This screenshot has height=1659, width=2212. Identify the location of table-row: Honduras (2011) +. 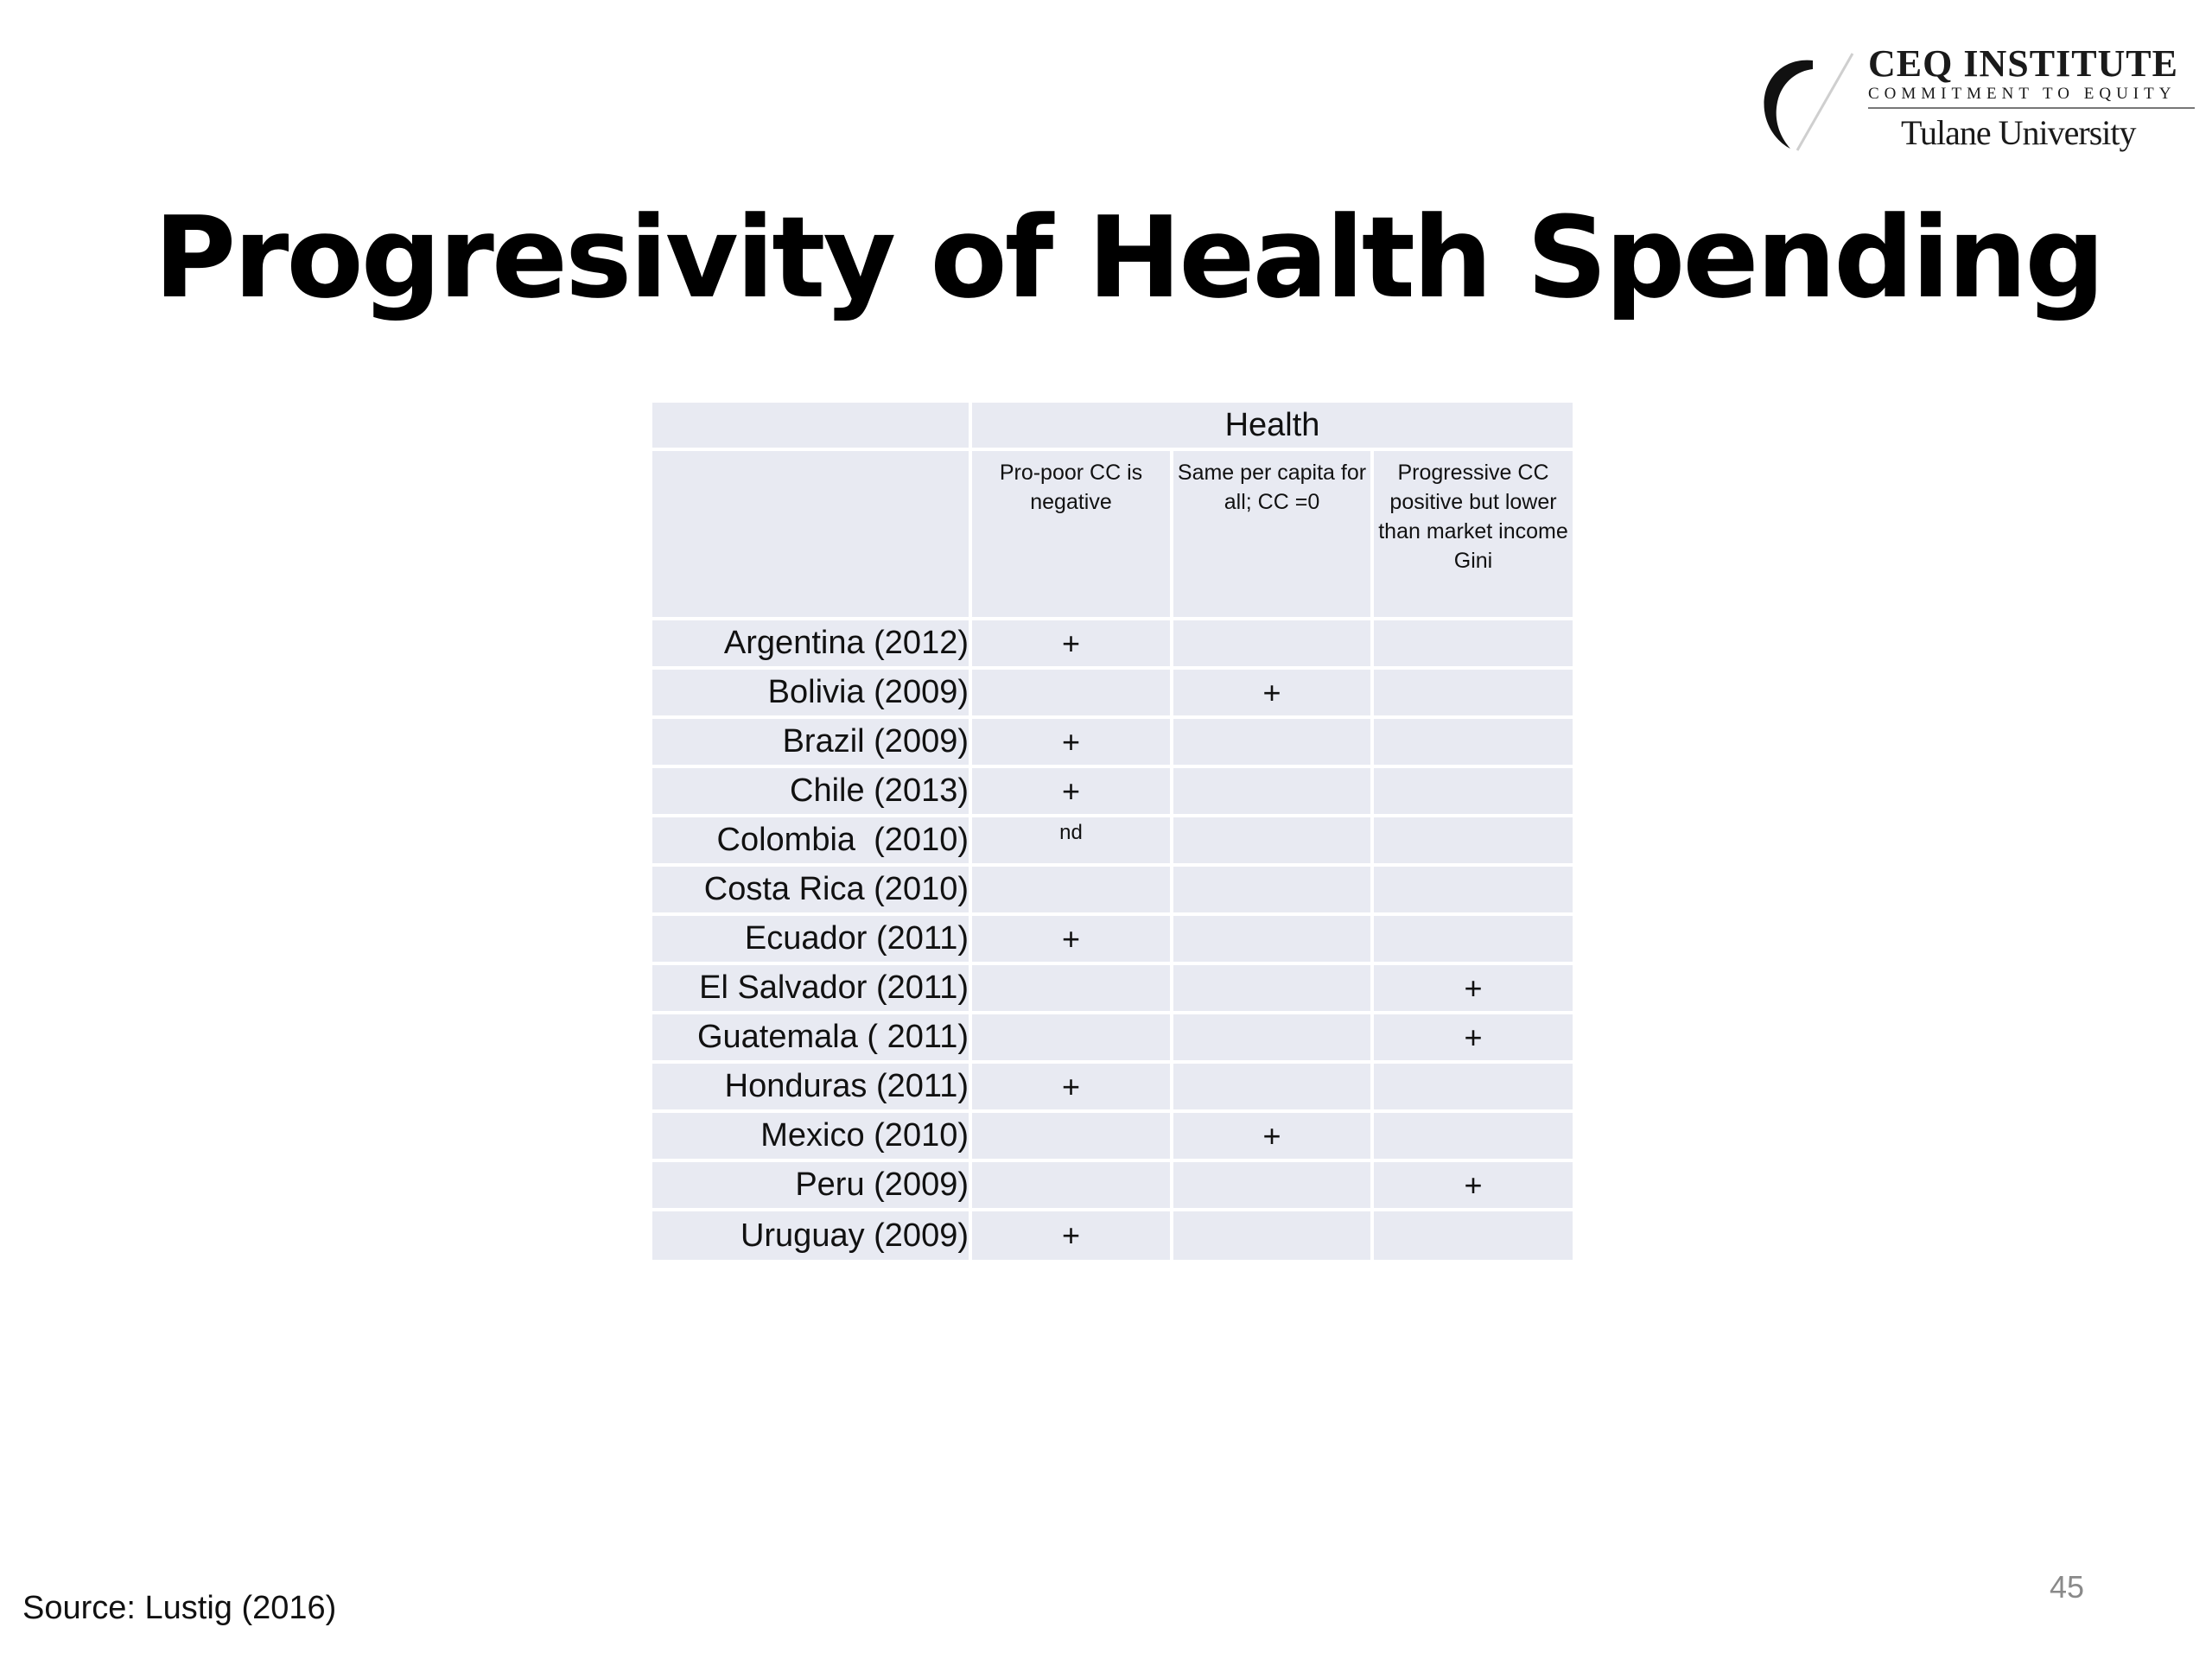
(1112, 1088).